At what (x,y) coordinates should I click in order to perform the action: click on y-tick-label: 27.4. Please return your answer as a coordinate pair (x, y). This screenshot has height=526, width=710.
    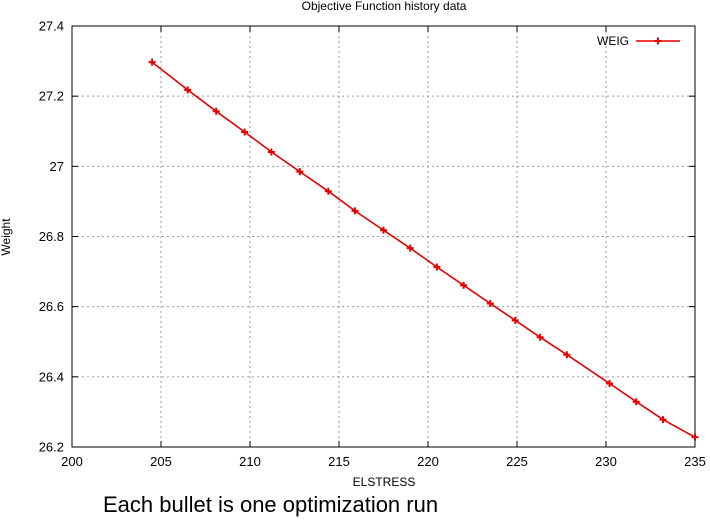
    Looking at the image, I should click on (51, 26).